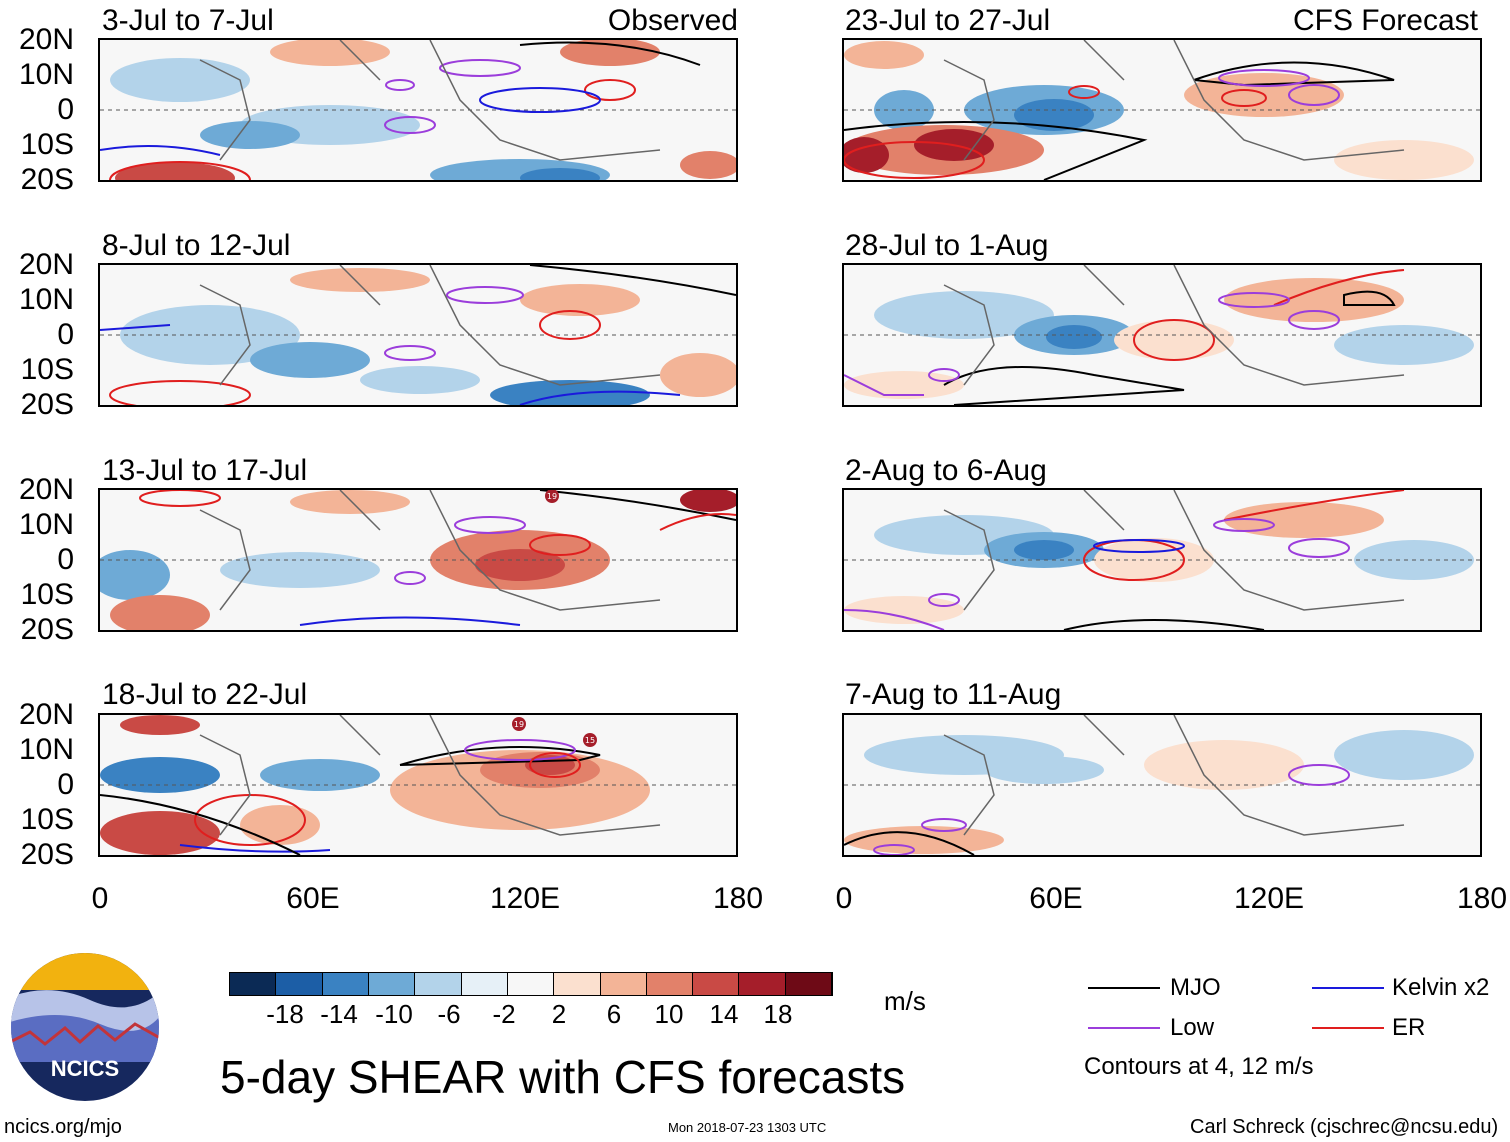 This screenshot has height=1142, width=1510. Describe the element at coordinates (205, 694) in the screenshot. I see `panel-title: 18-Jul to 22-Jul` at that location.